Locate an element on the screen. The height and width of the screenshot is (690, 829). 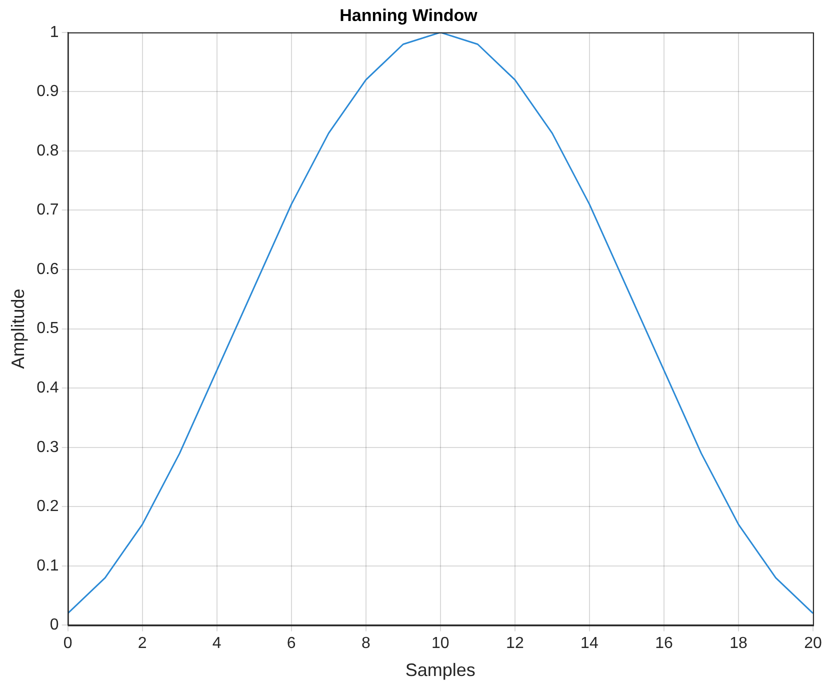
x-tick-label: 18 is located at coordinates (739, 643).